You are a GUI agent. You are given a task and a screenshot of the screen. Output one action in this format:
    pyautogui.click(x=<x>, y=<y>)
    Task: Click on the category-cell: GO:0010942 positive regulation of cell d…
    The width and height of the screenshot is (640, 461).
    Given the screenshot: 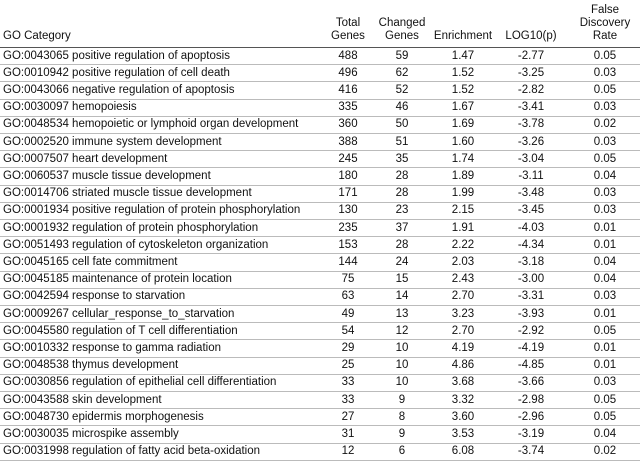 What is the action you would take?
    pyautogui.click(x=116, y=72)
    